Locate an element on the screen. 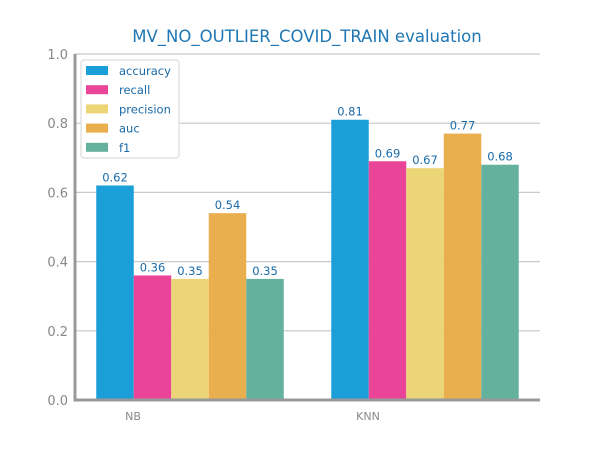 The height and width of the screenshot is (450, 600). legend-swatch-recall is located at coordinates (97, 90).